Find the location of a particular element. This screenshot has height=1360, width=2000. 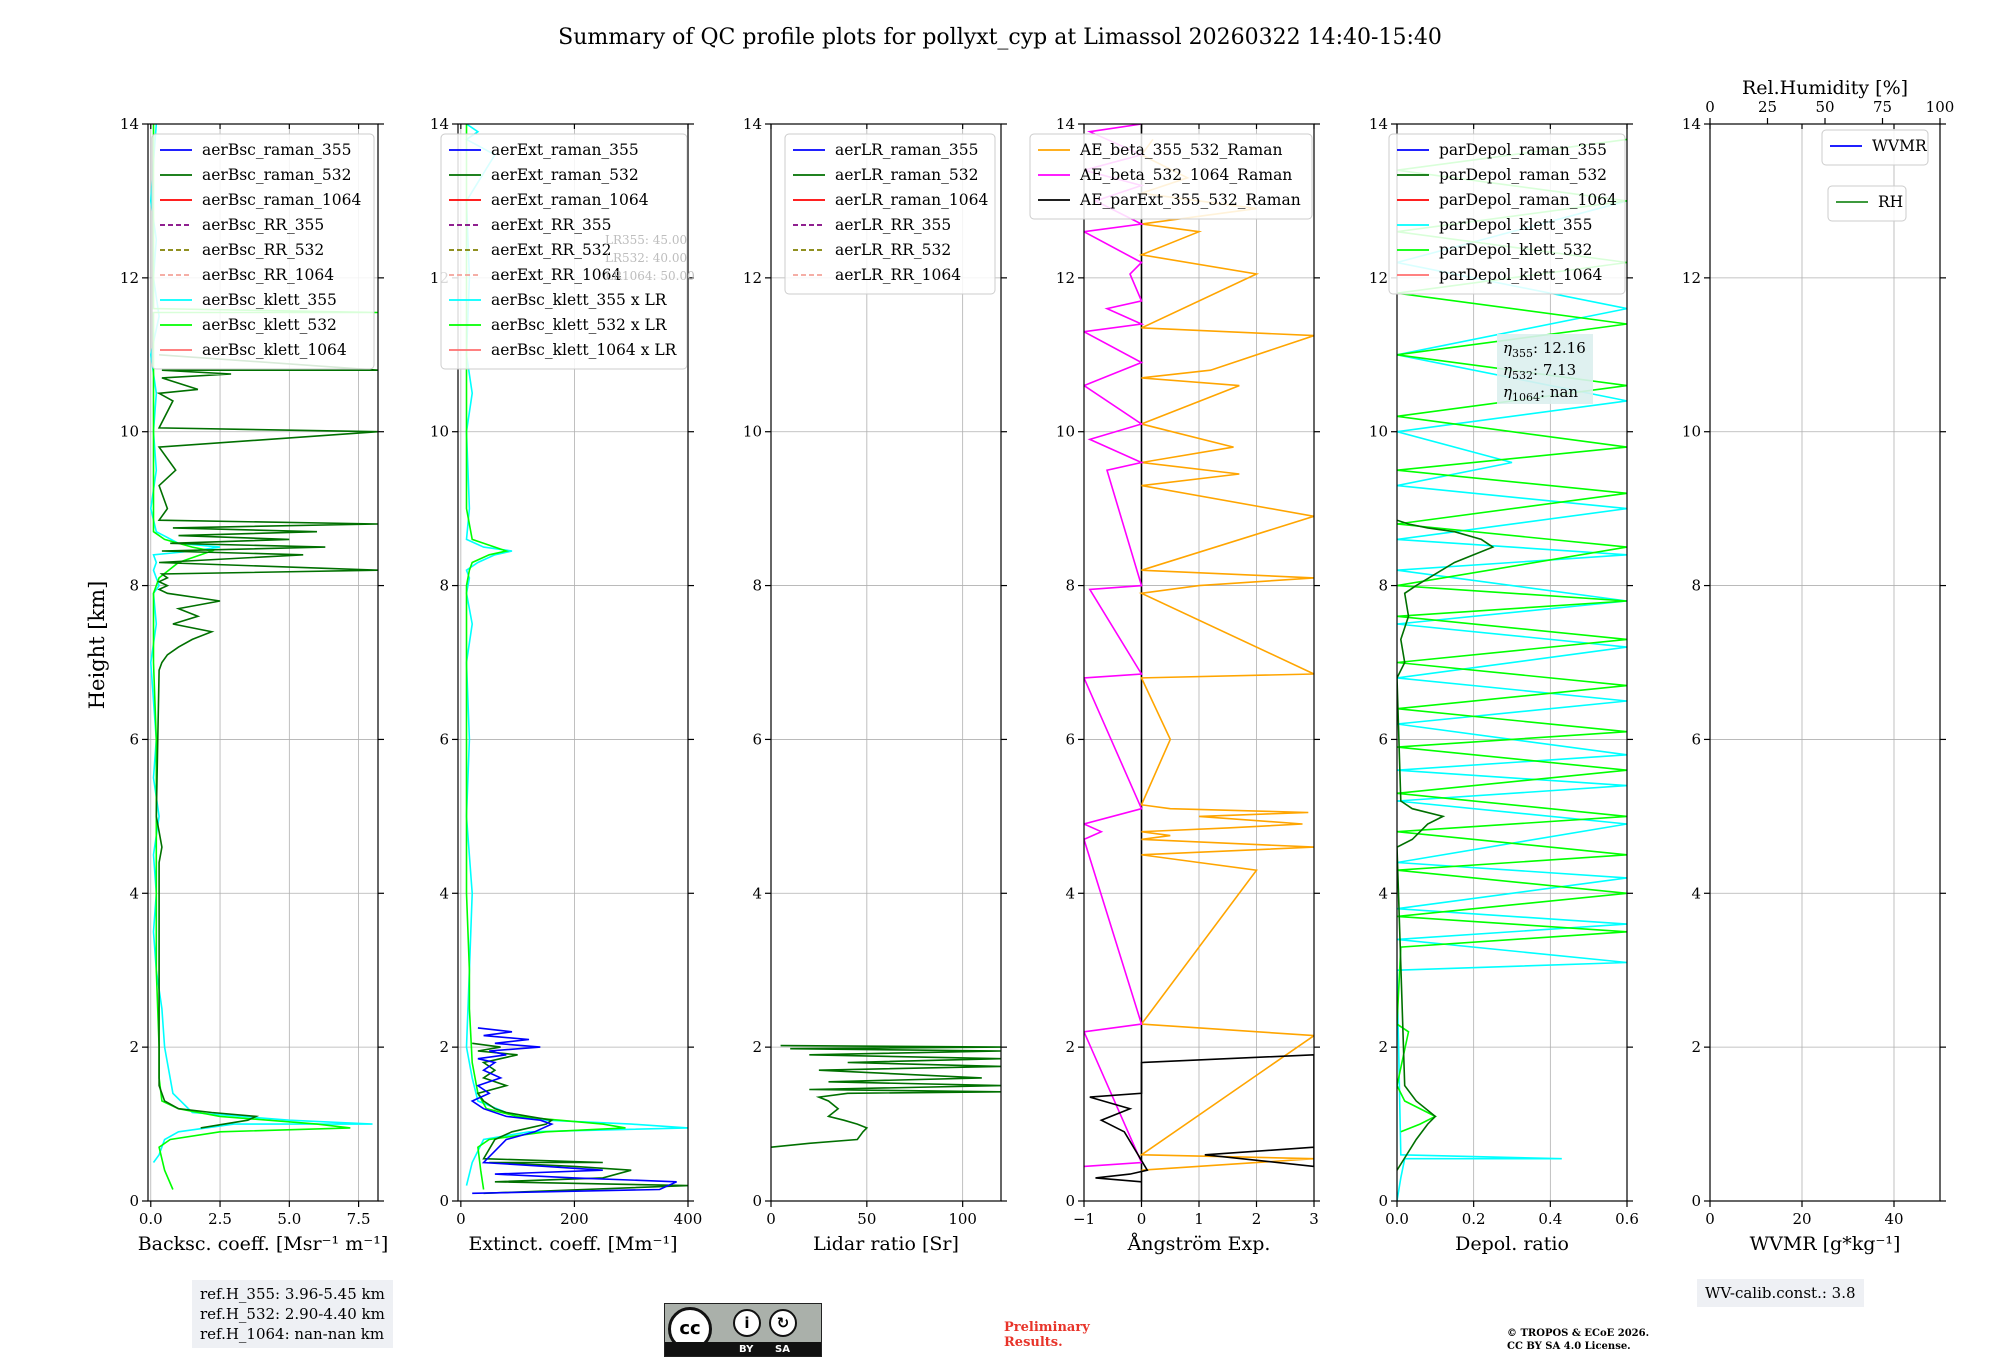

x-axis-label: Depol. ratio is located at coordinates (1512, 1244).